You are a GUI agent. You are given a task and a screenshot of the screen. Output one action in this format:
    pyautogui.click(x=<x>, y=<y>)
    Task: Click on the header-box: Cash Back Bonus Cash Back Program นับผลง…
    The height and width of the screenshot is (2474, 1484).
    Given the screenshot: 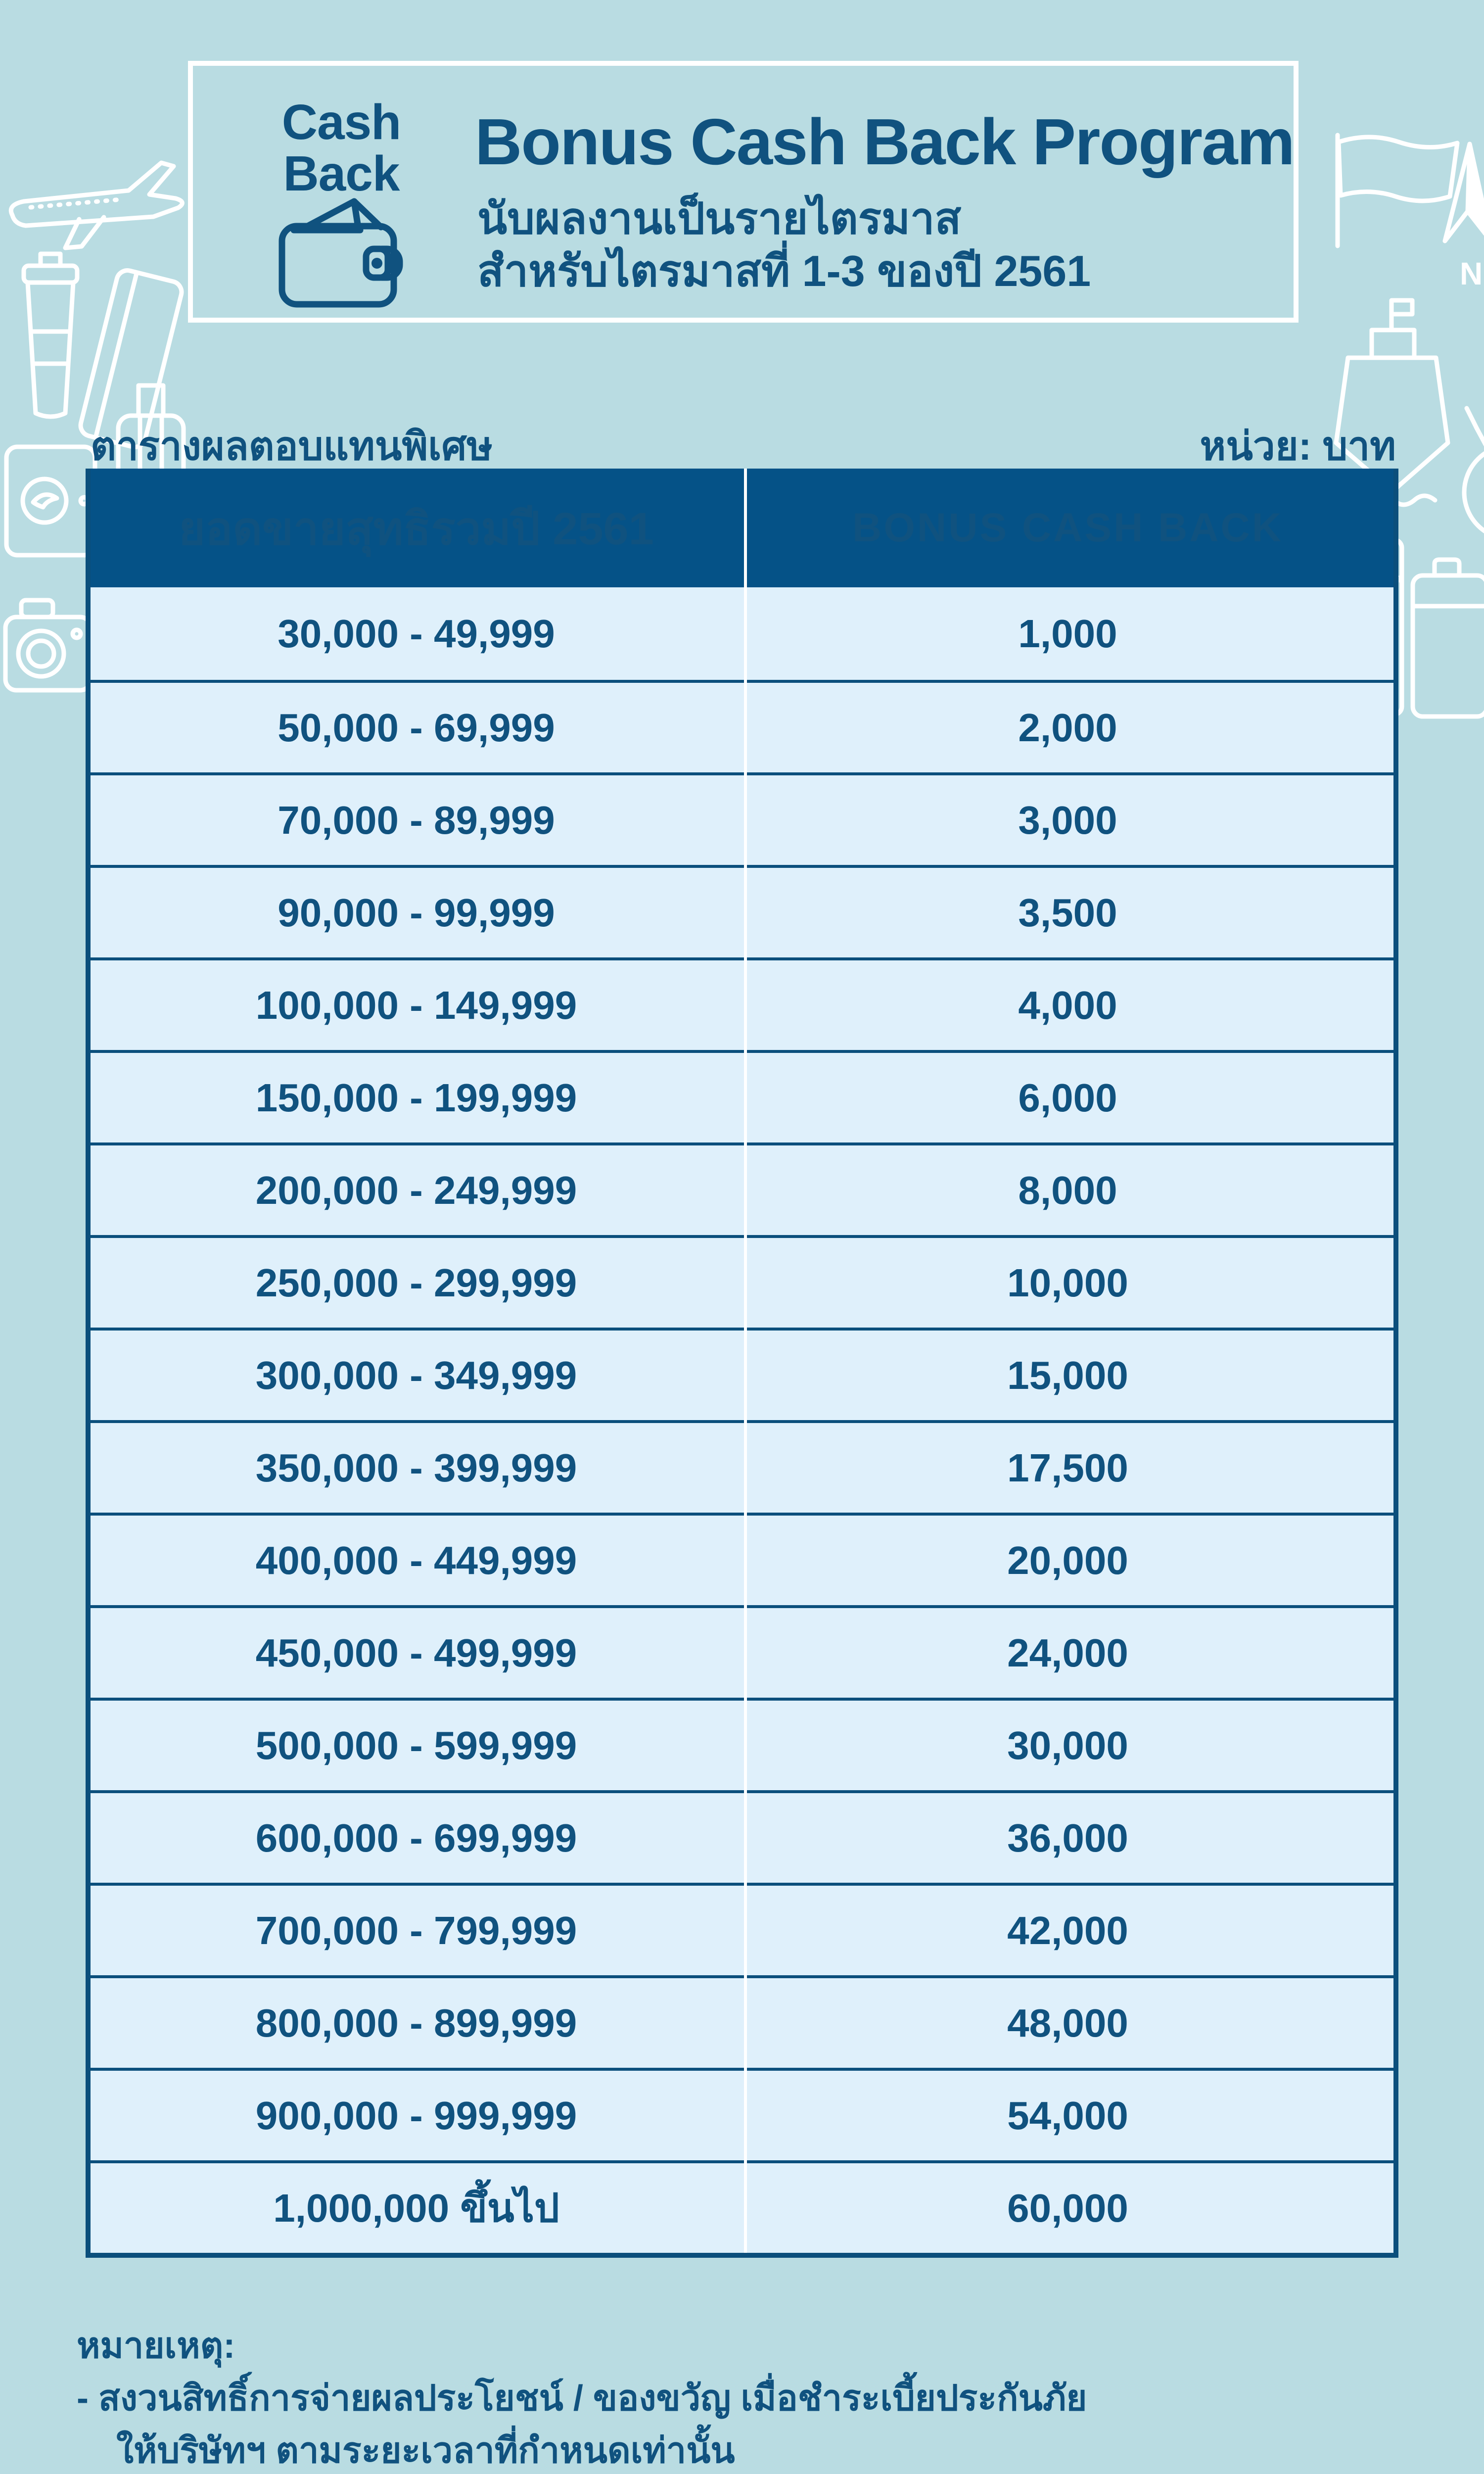 What is the action you would take?
    pyautogui.click(x=743, y=192)
    